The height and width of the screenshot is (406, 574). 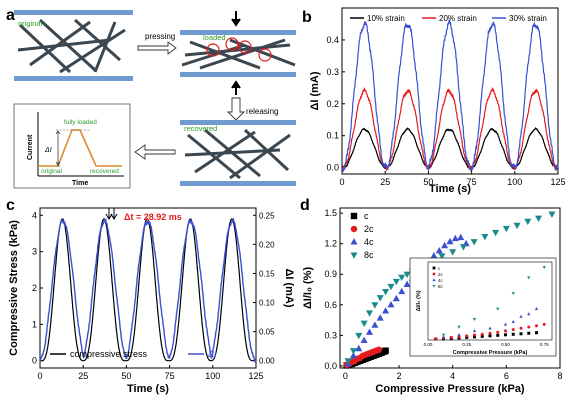 I want to click on delta-i-arrow, so click(x=58, y=148).